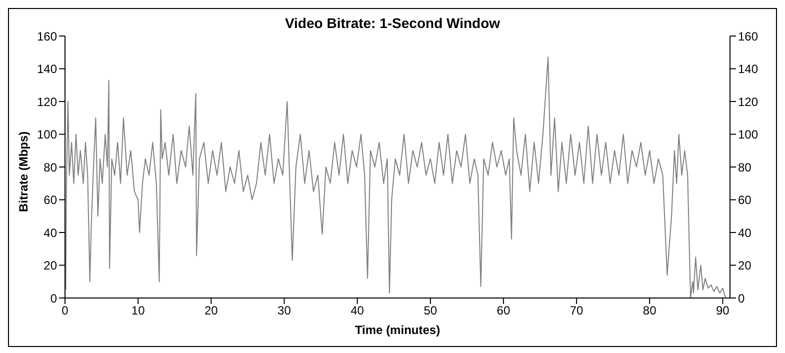  Describe the element at coordinates (748, 135) in the screenshot. I see `y2-tick-label: 100` at that location.